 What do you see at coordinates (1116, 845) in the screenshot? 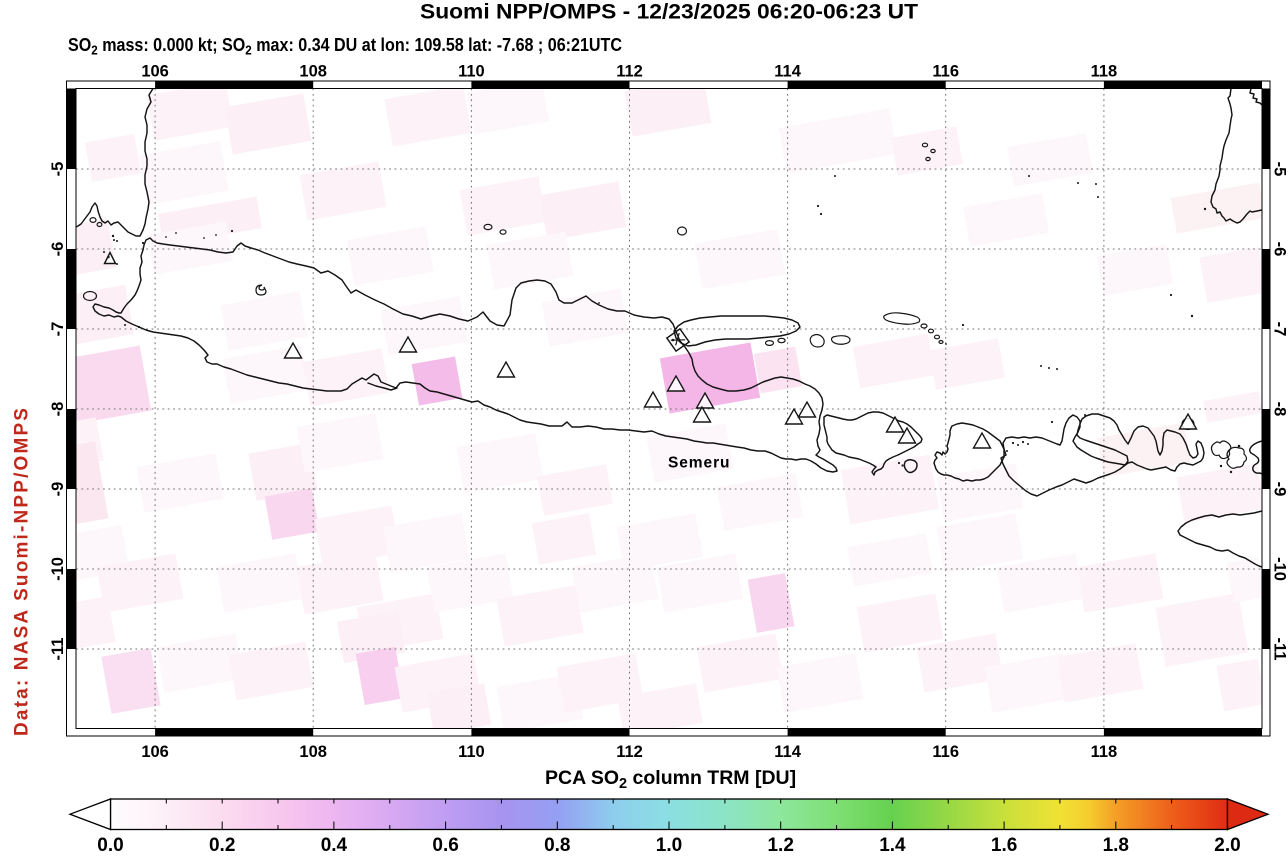
I see `svg-text: 1.8` at bounding box center [1116, 845].